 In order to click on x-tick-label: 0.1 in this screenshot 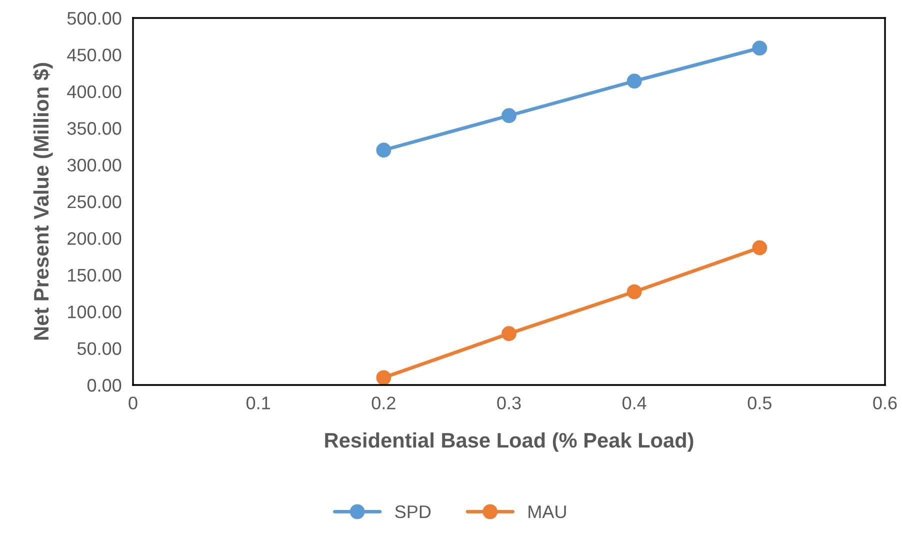, I will do `click(258, 403)`.